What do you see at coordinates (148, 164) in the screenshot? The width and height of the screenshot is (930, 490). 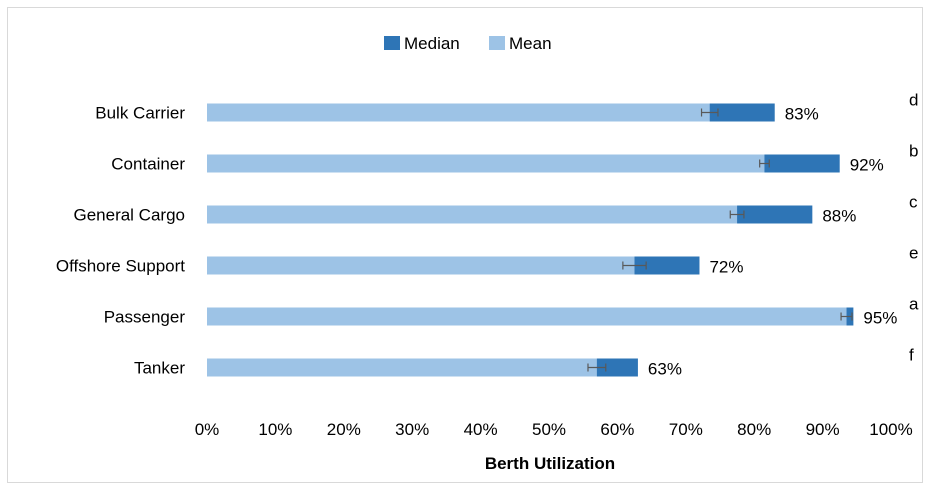 I see `category-label-container: Container` at bounding box center [148, 164].